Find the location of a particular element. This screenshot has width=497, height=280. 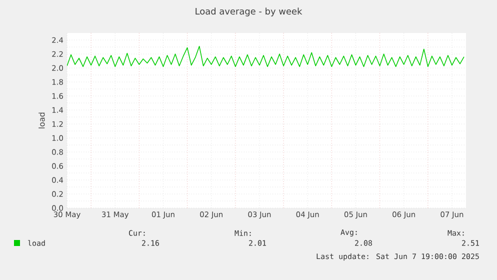

line-series is located at coordinates (265, 56).